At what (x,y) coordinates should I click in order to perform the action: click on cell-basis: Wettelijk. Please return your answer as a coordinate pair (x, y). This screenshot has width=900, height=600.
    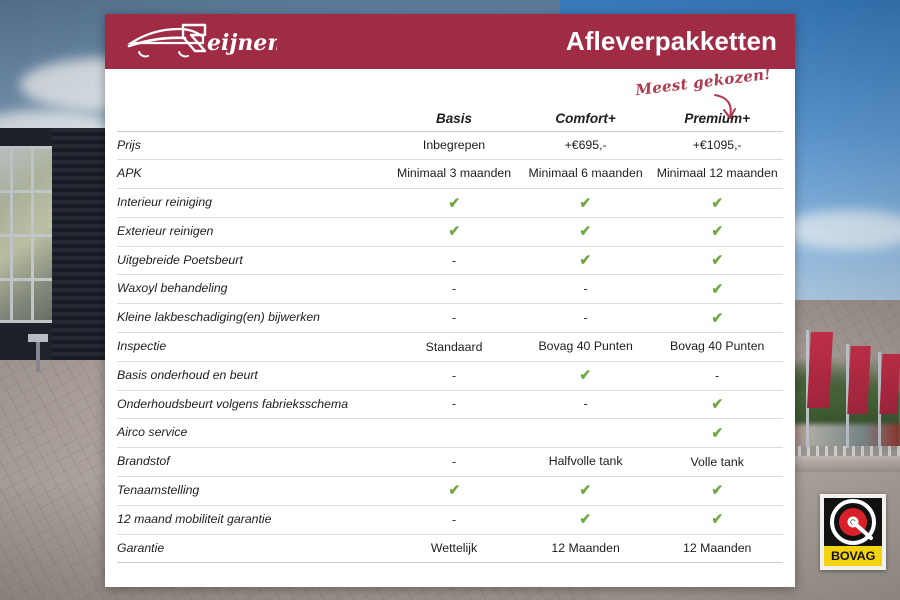
    Looking at the image, I should click on (454, 549).